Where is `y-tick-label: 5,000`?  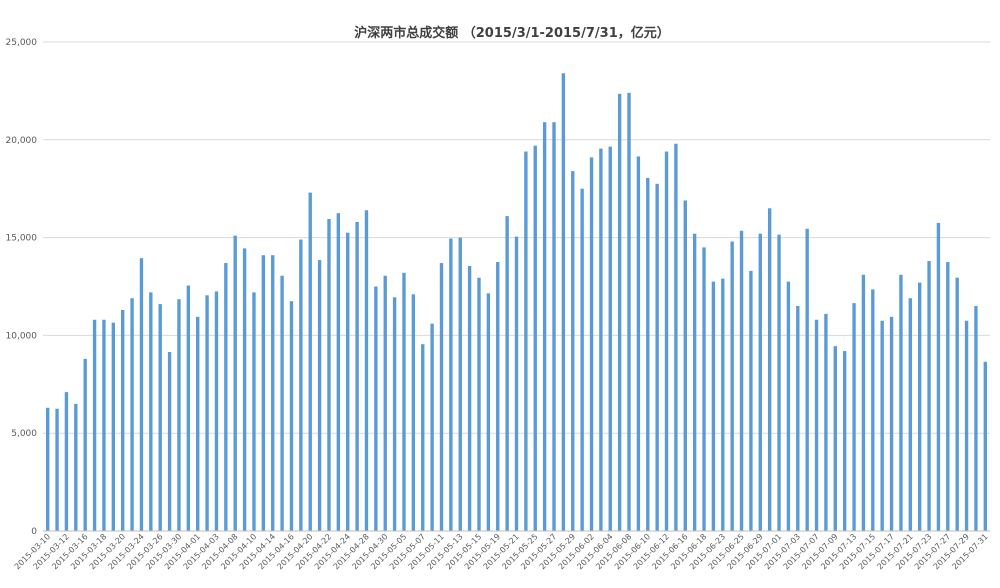
y-tick-label: 5,000 is located at coordinates (24, 434).